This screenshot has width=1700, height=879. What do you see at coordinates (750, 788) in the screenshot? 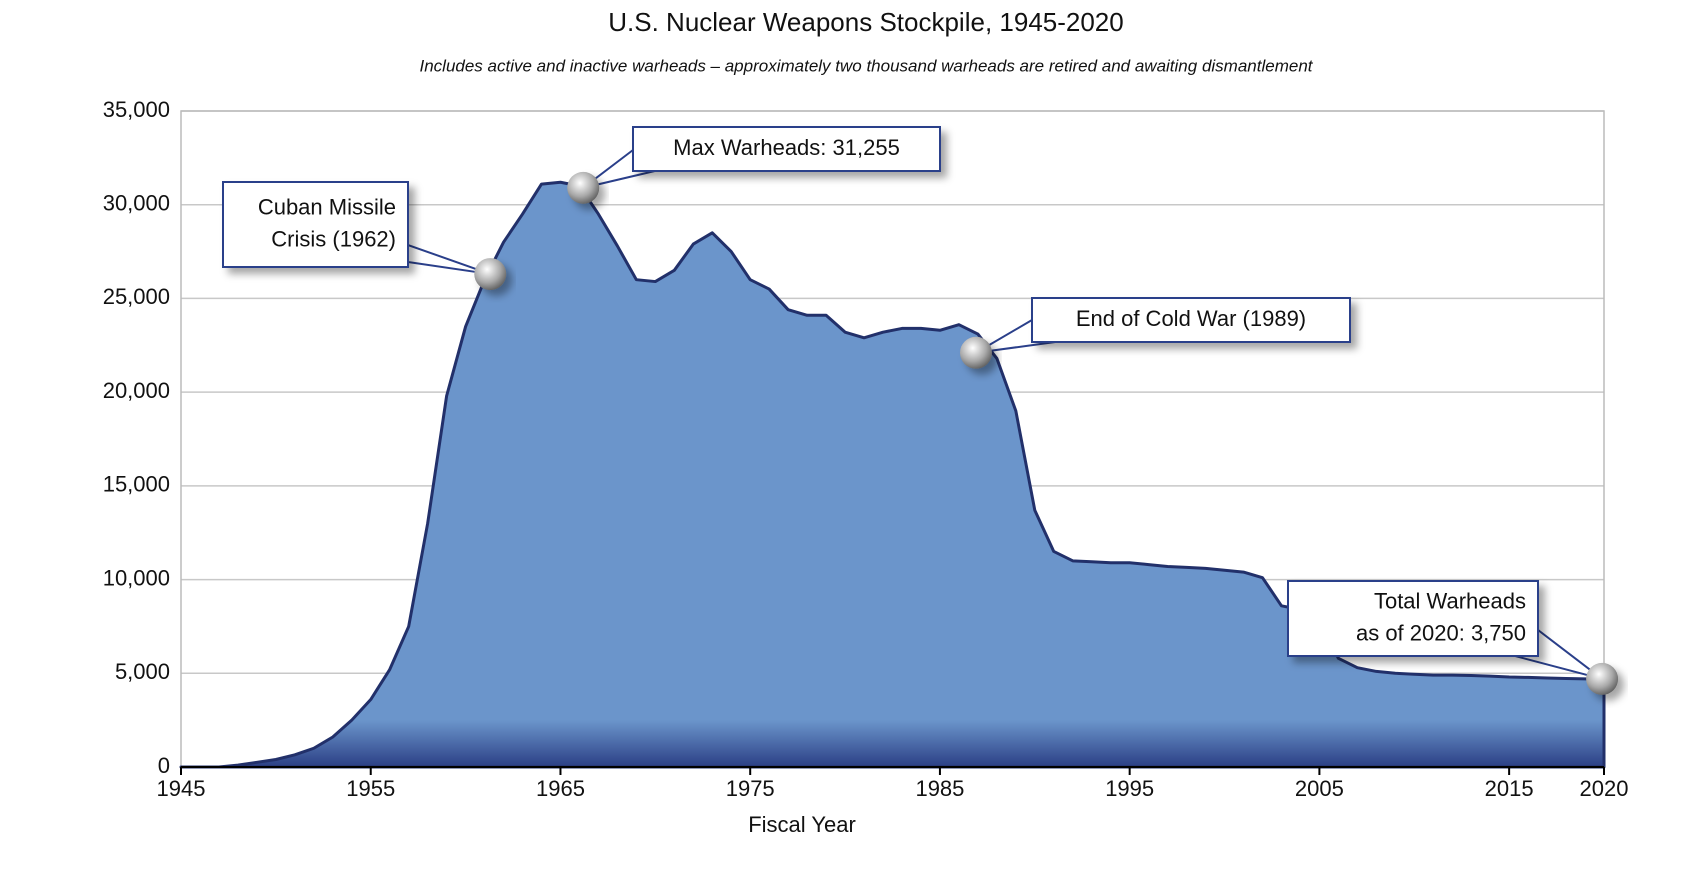
I see `x-tick-label: 1975` at bounding box center [750, 788].